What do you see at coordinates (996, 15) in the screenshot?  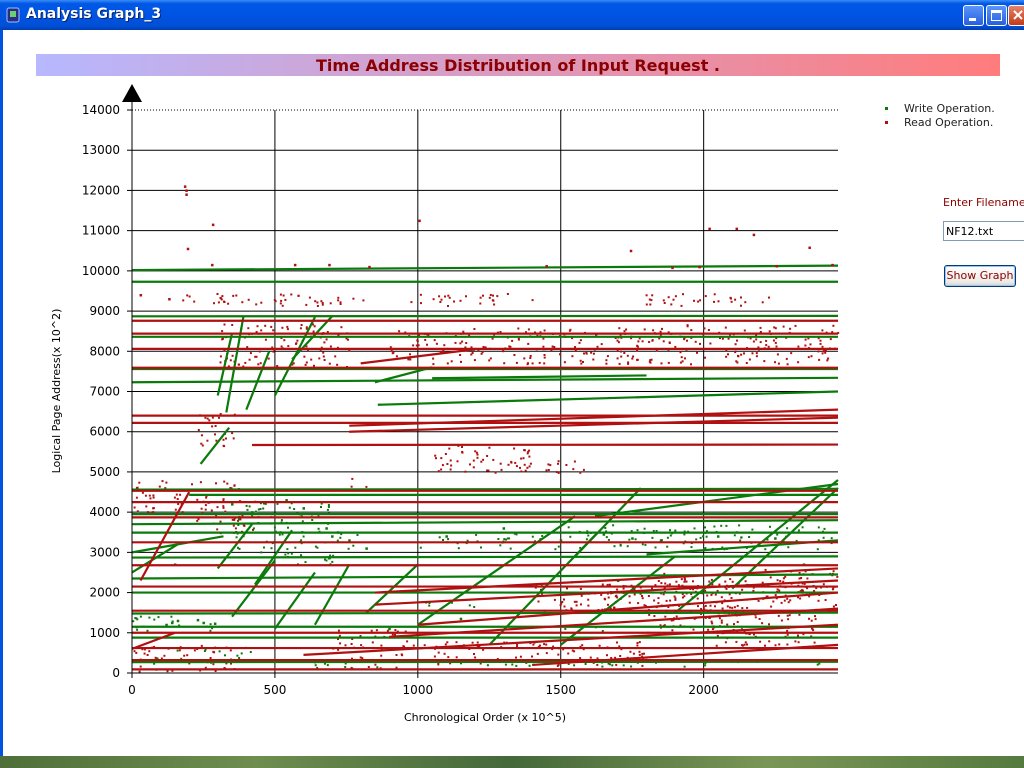 I see `maximize-button` at bounding box center [996, 15].